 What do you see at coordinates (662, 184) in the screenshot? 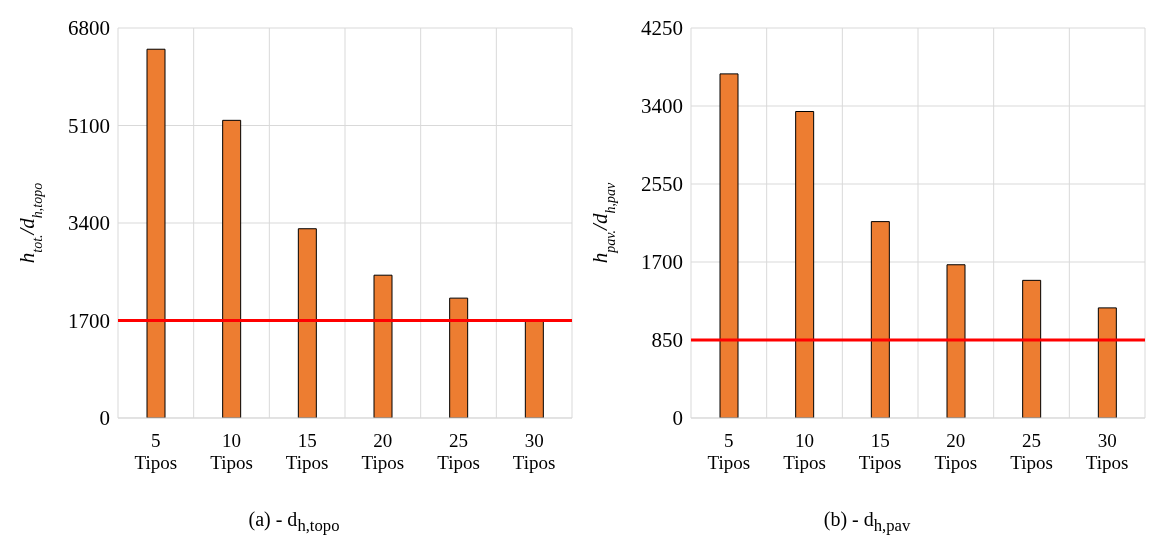
I see `y-tick-label: 2550` at bounding box center [662, 184].